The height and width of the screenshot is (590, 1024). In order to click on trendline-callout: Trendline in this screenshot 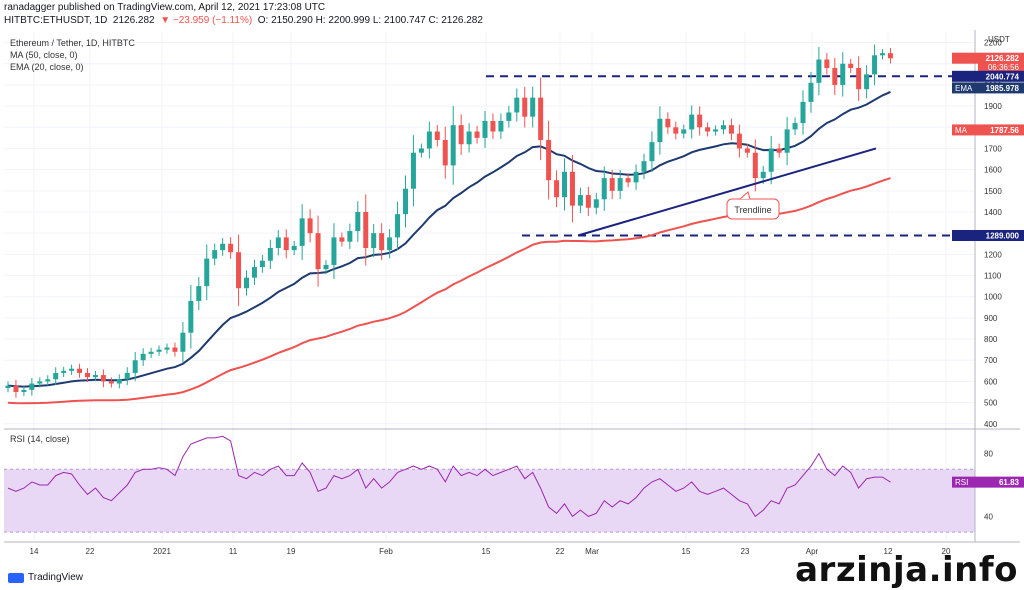, I will do `click(753, 205)`.